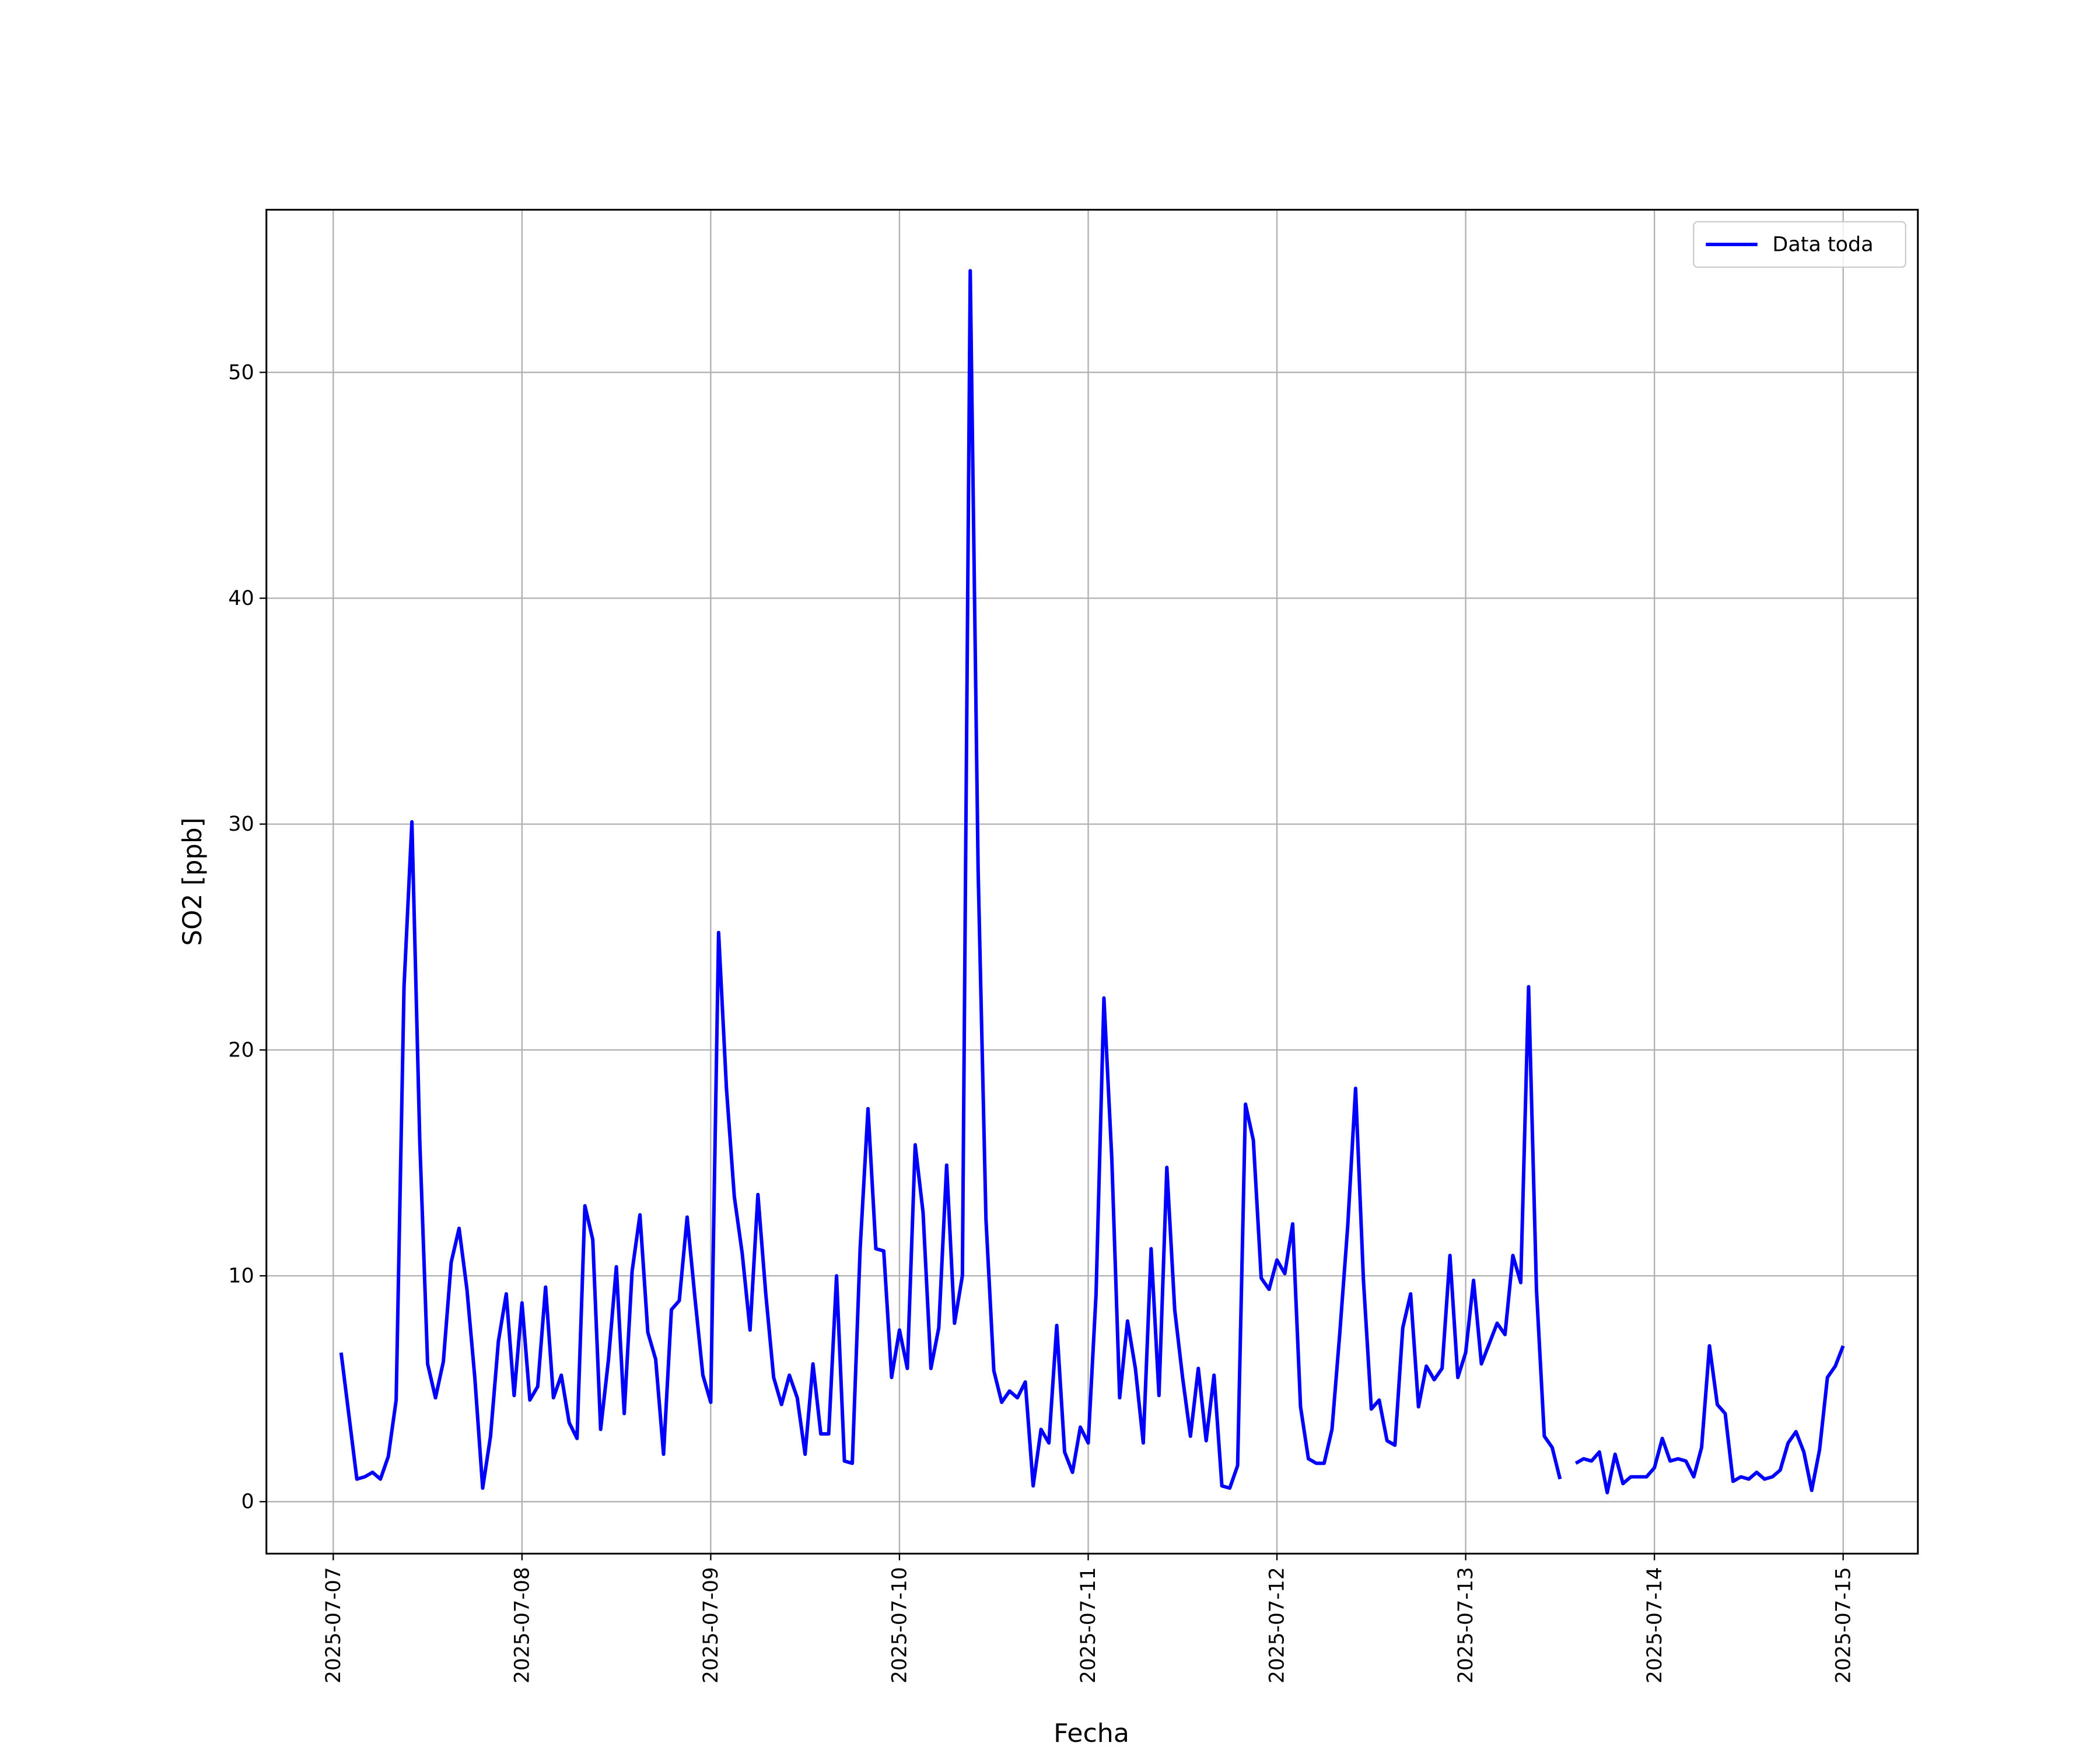  Describe the element at coordinates (1466, 1625) in the screenshot. I see `x-tick-label: 2025-07-13` at that location.